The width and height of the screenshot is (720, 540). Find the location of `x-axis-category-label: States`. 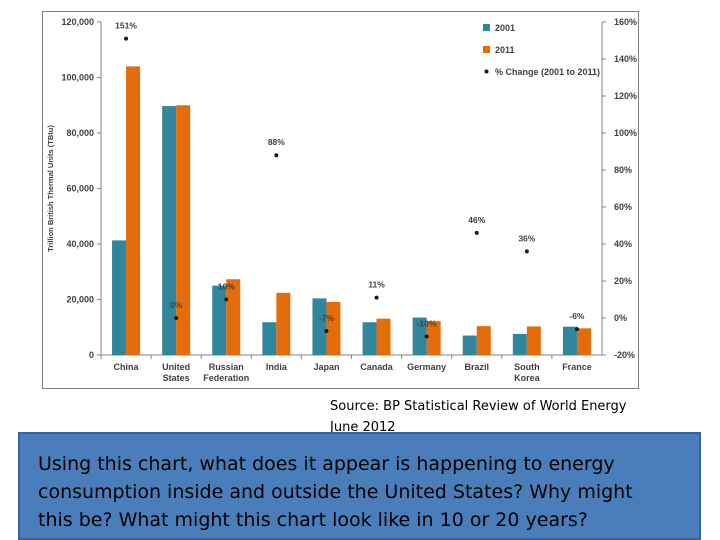

x-axis-category-label: States is located at coordinates (176, 378).